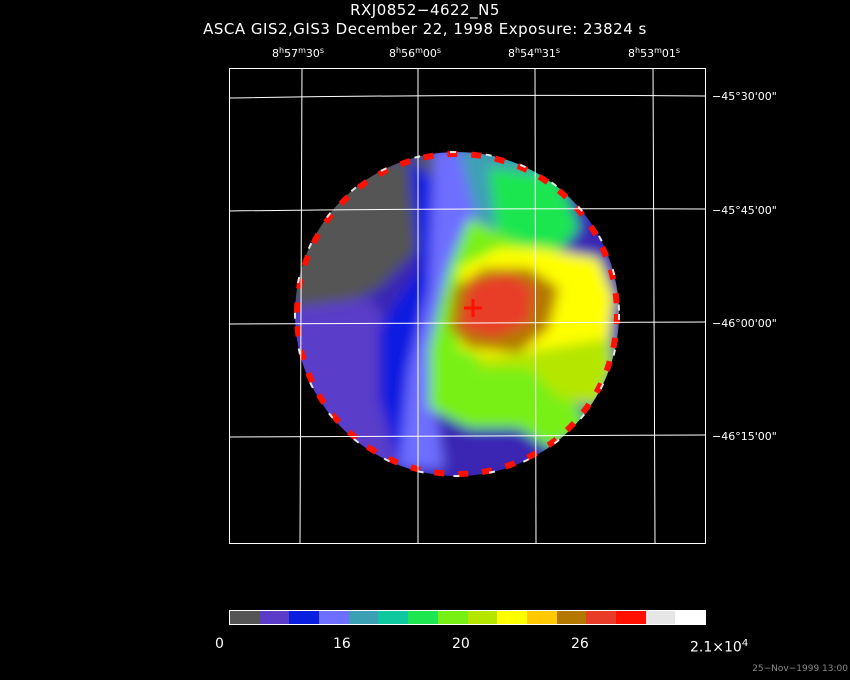  I want to click on dec-label-2: −45°45'00", so click(744, 210).